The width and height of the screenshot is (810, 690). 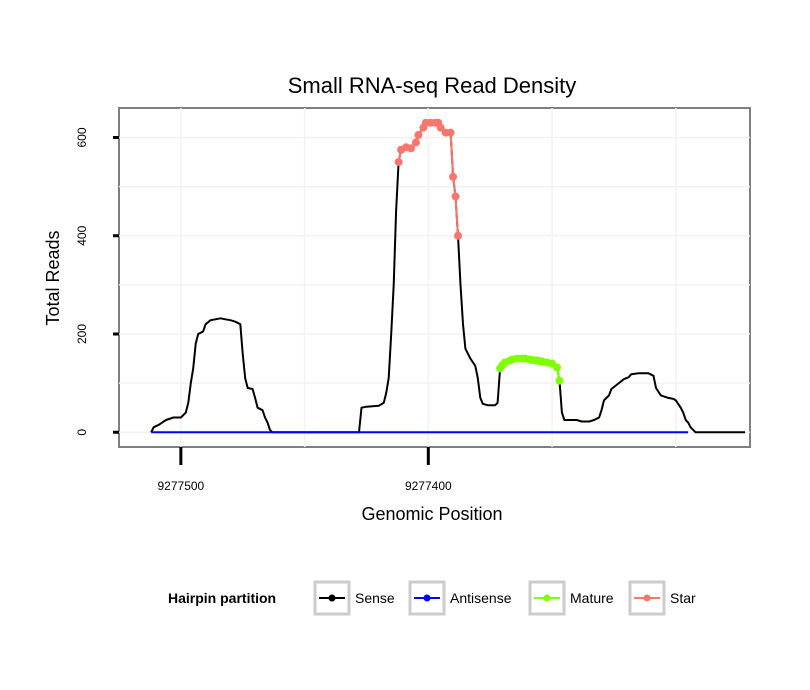 I want to click on legend-label: Antisense, so click(x=481, y=598).